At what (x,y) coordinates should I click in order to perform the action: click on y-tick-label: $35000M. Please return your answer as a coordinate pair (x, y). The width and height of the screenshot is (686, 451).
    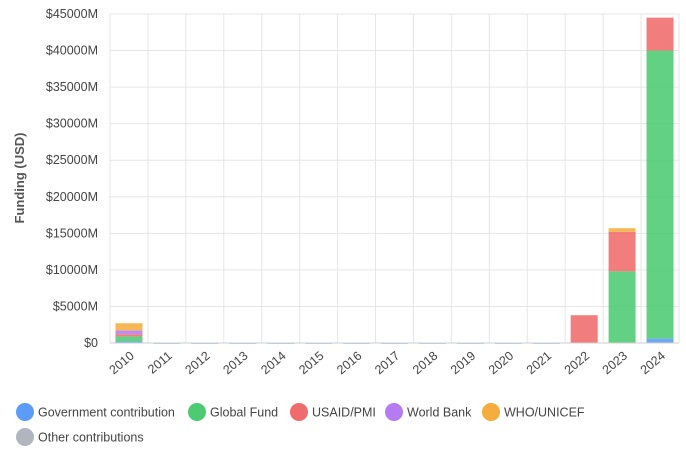
    Looking at the image, I should click on (72, 87).